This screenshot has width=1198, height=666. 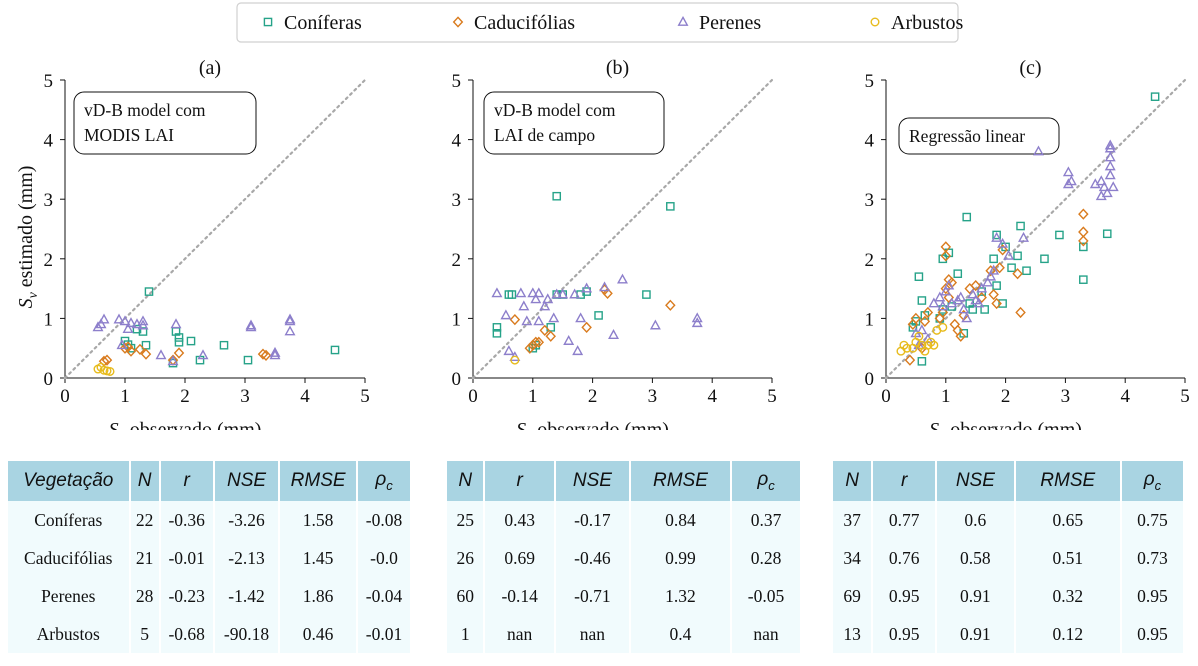 I want to click on table-cell: 69, so click(x=852, y=595).